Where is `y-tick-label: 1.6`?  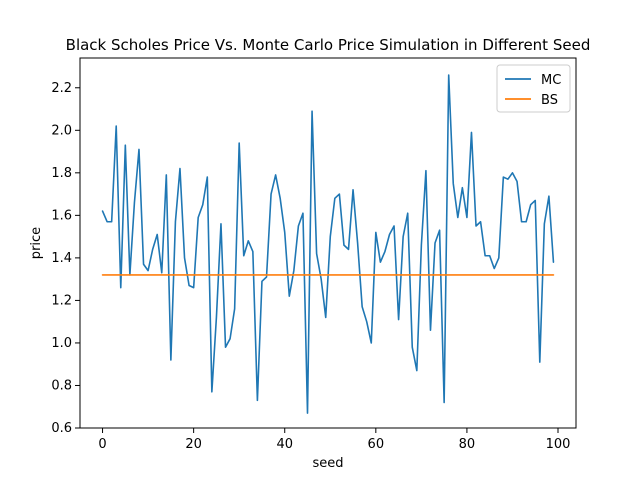
y-tick-label: 1.6 is located at coordinates (61, 215).